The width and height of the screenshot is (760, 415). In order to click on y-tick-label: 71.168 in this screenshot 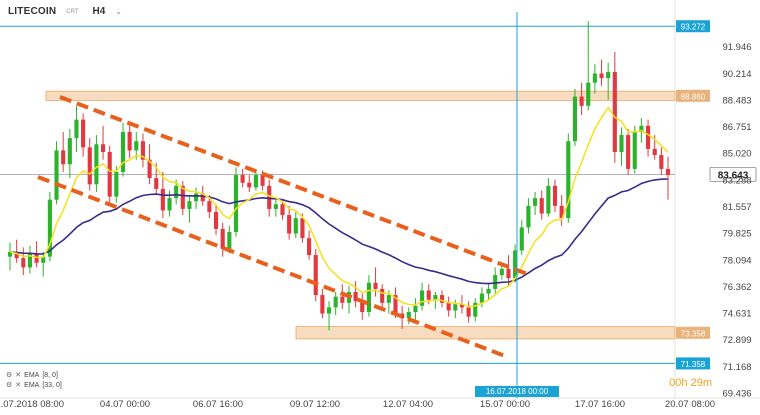, I will do `click(736, 367)`.